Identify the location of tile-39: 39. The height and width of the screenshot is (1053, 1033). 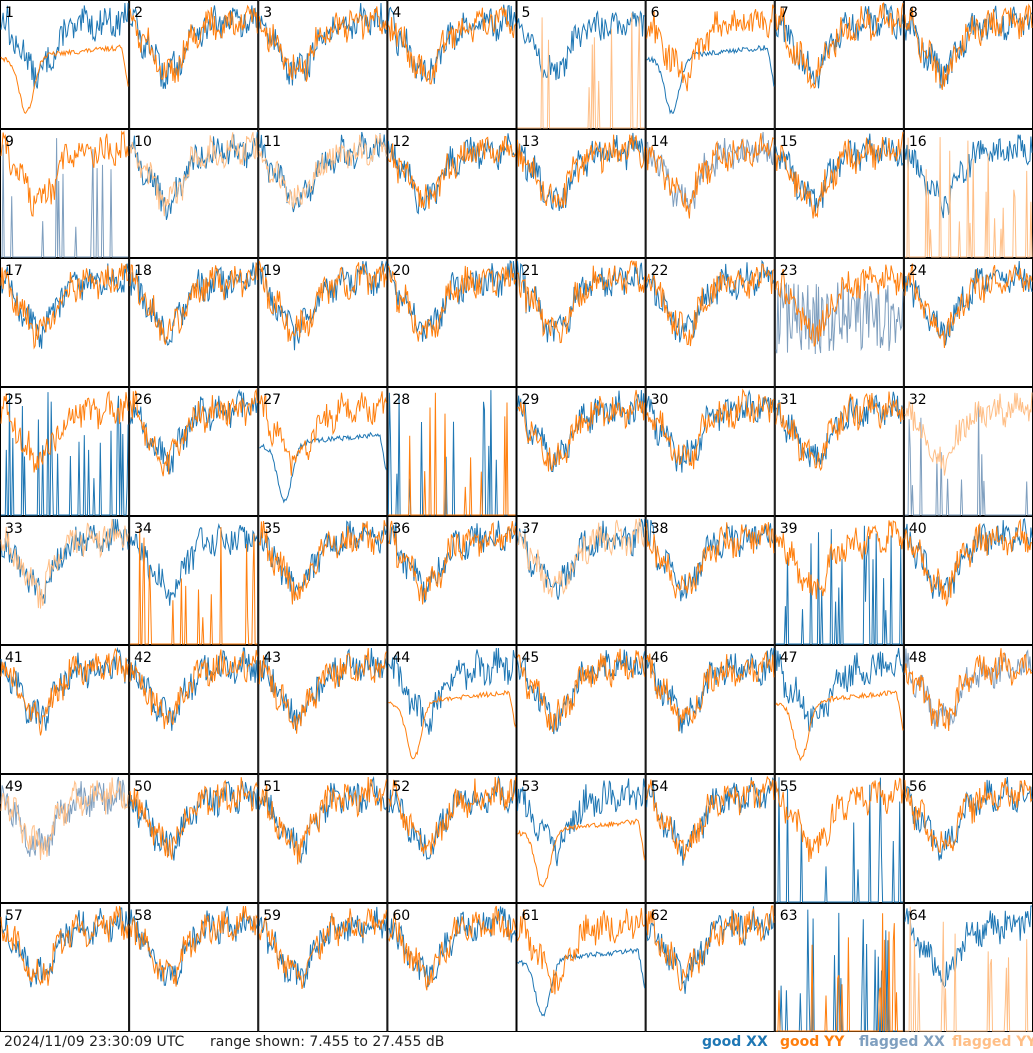
(839, 580).